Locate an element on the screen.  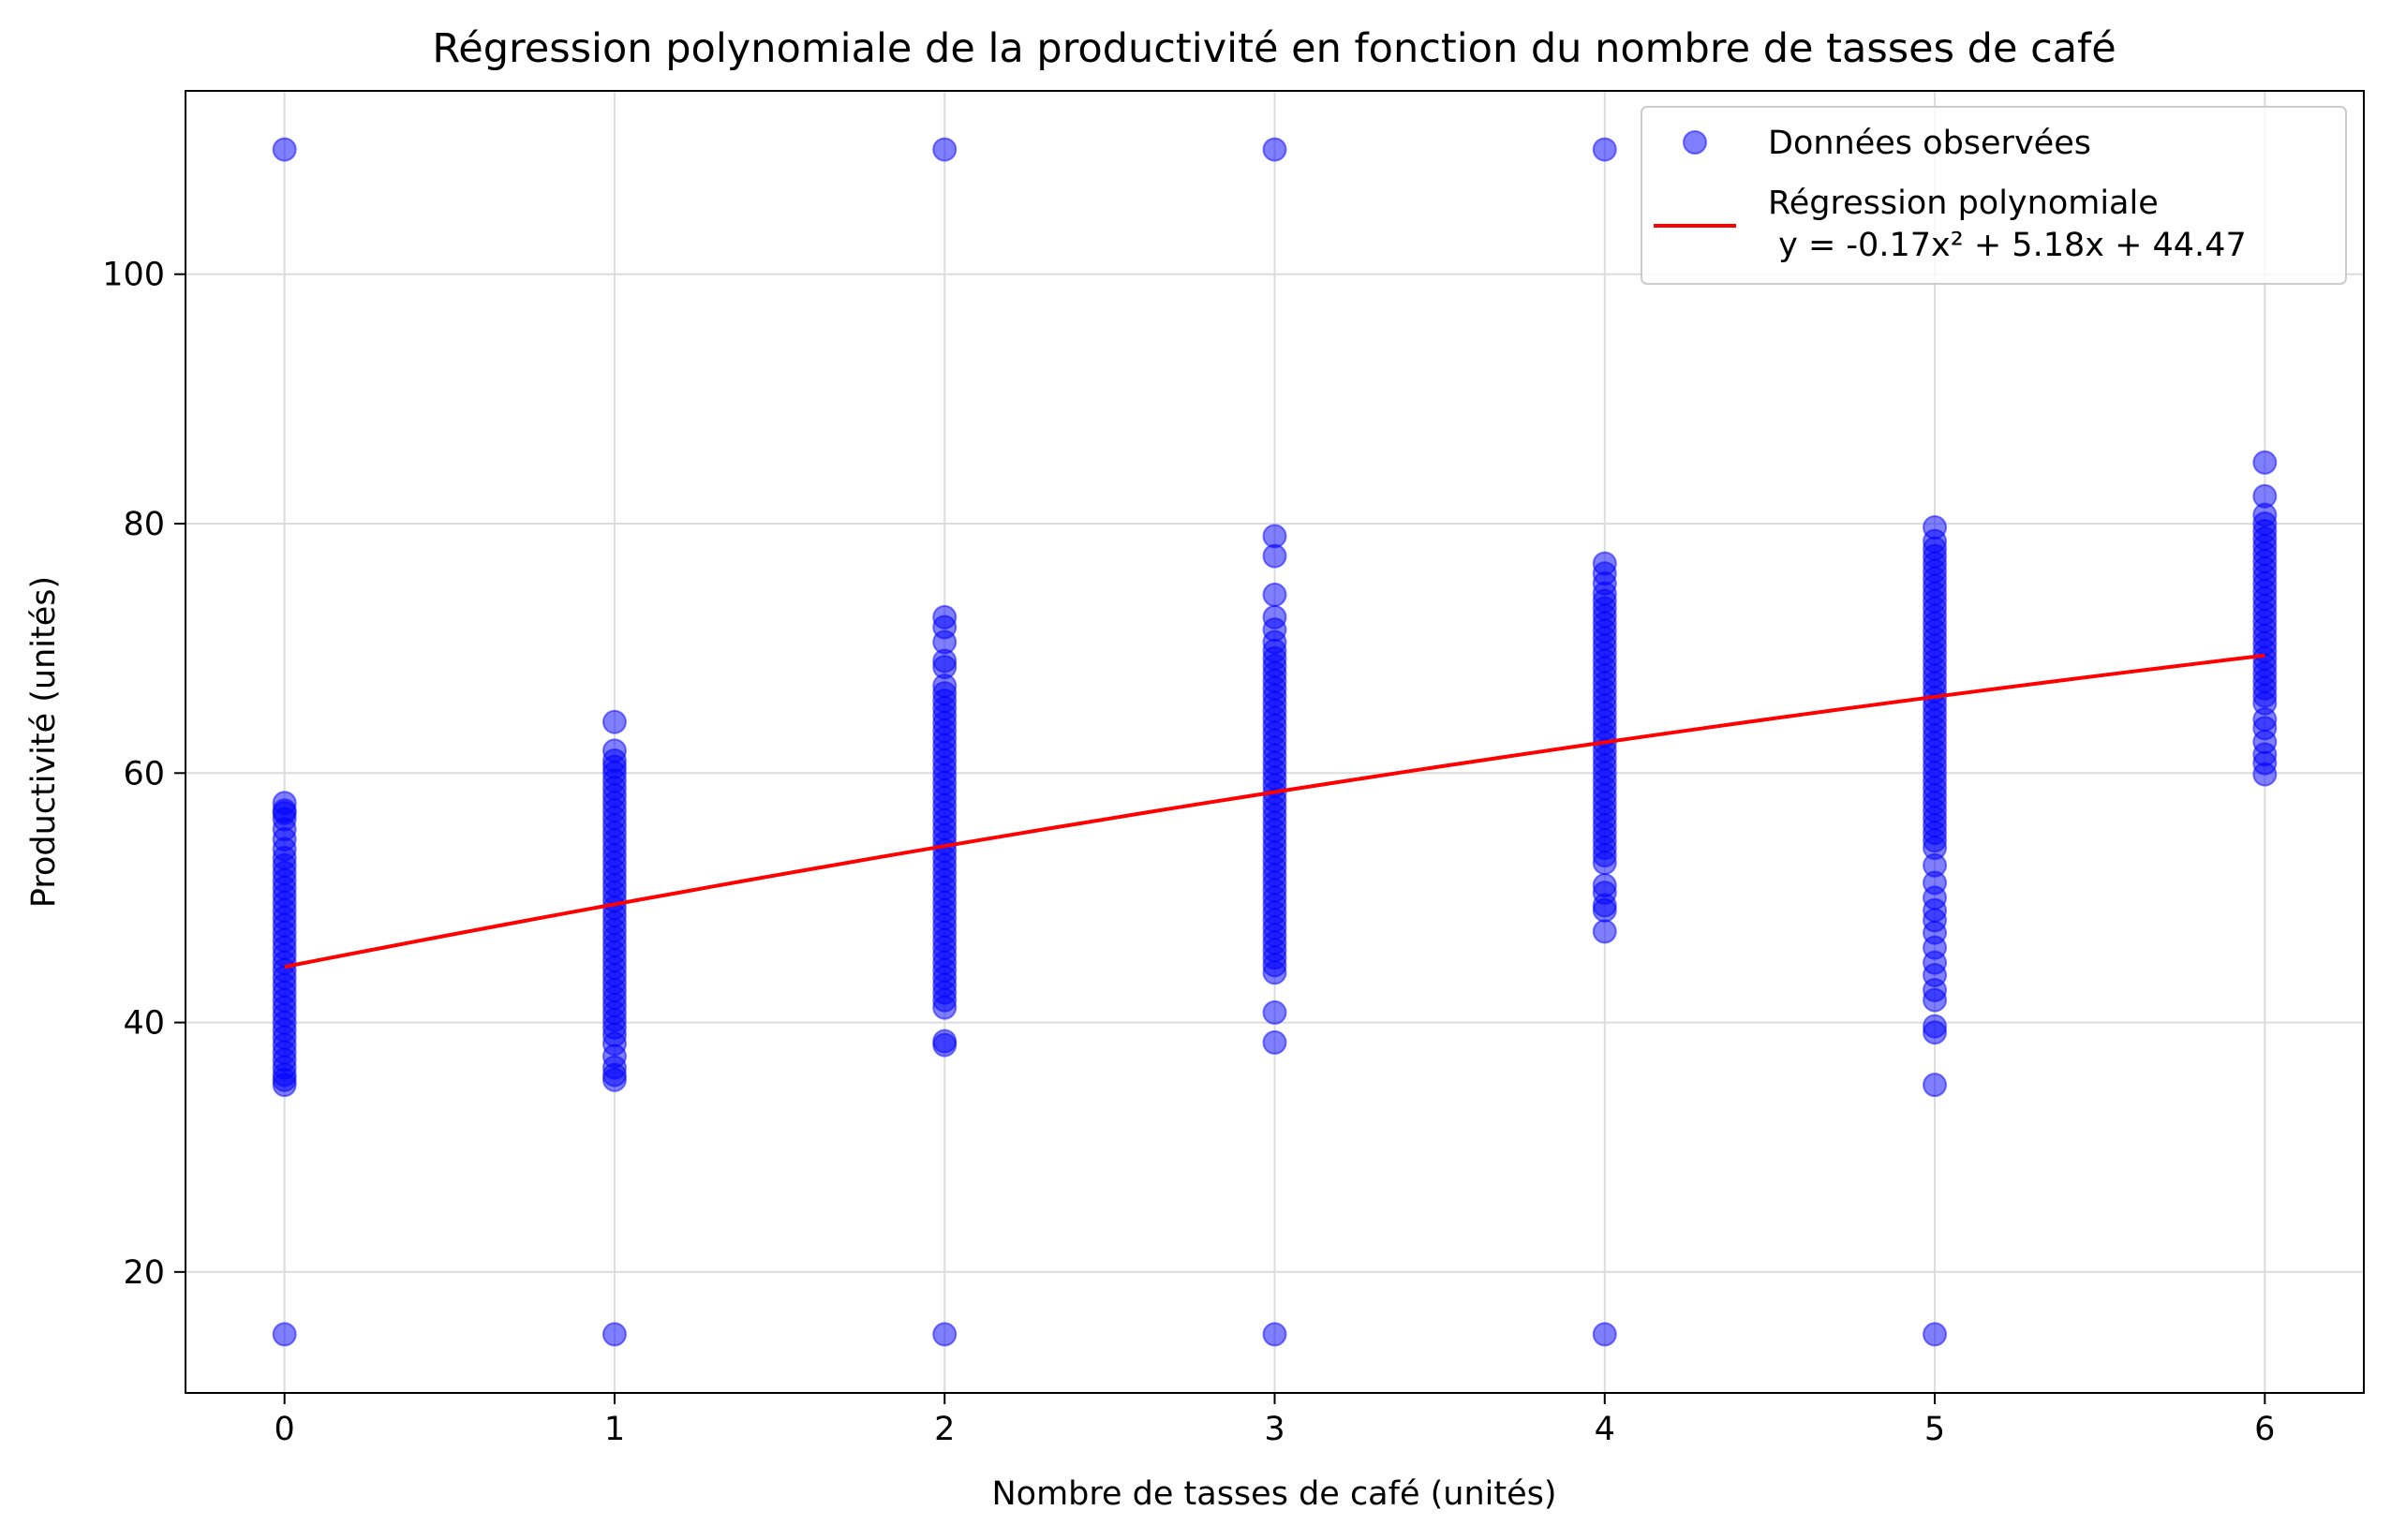
x-tick-label: 5 is located at coordinates (1934, 1429).